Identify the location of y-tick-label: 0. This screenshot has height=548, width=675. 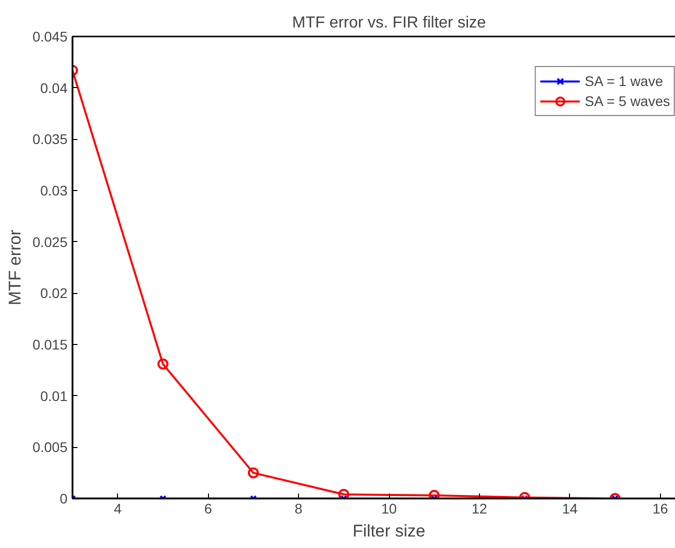
(64, 498).